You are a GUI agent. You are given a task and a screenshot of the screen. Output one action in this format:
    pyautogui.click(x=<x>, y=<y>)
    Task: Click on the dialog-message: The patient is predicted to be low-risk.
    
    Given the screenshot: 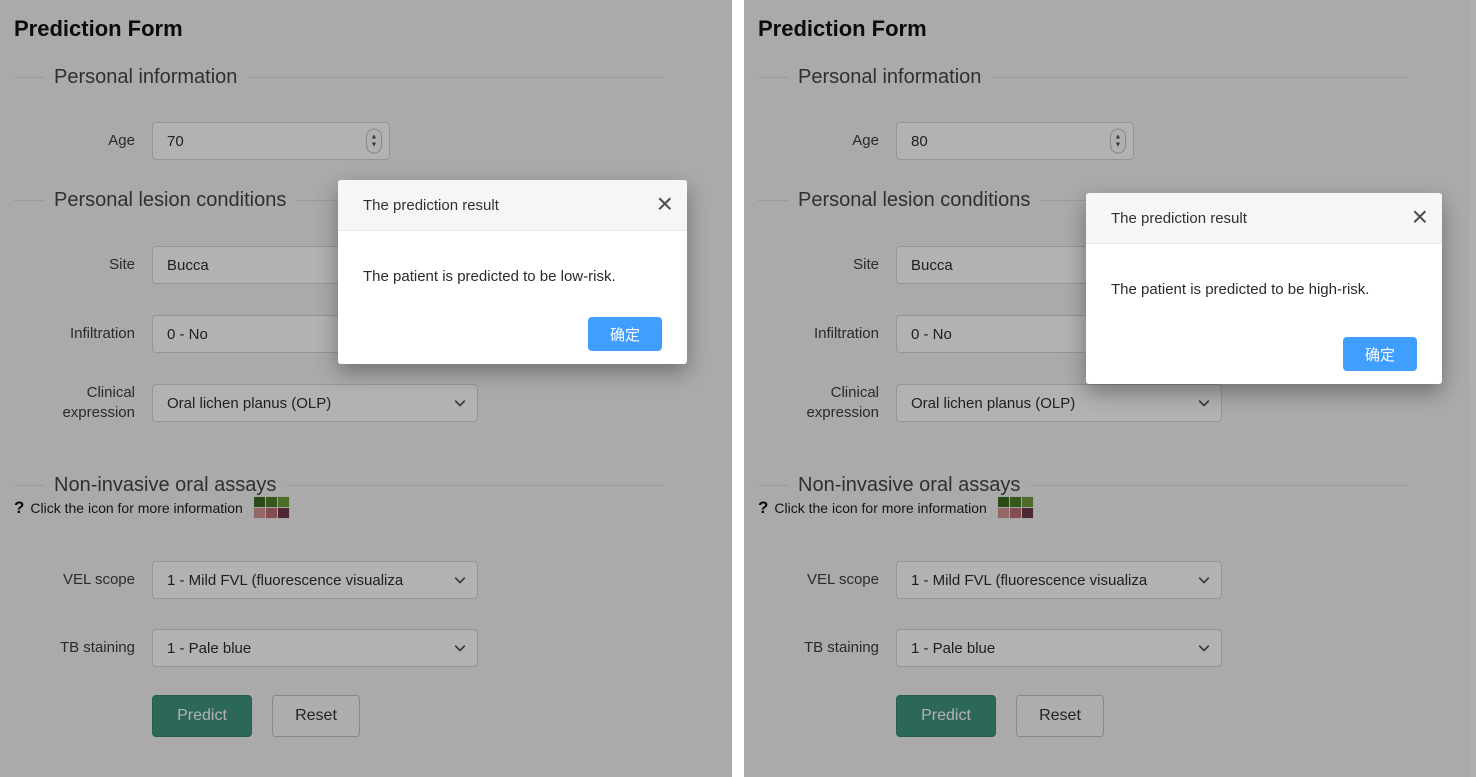 What is the action you would take?
    pyautogui.click(x=489, y=276)
    